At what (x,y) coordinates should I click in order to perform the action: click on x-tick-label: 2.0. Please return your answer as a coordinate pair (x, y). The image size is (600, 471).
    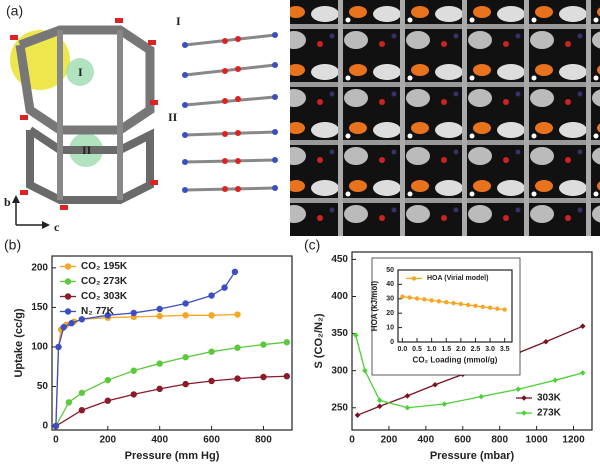
    Looking at the image, I should click on (461, 349).